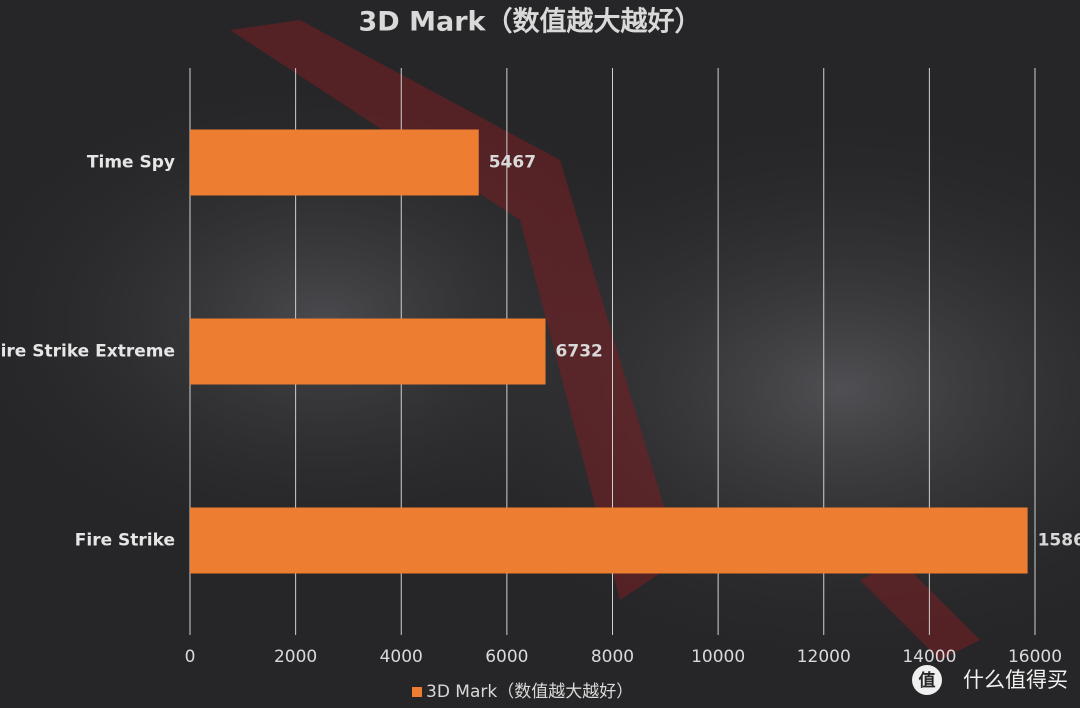  I want to click on x-tick-label: 0, so click(190, 657).